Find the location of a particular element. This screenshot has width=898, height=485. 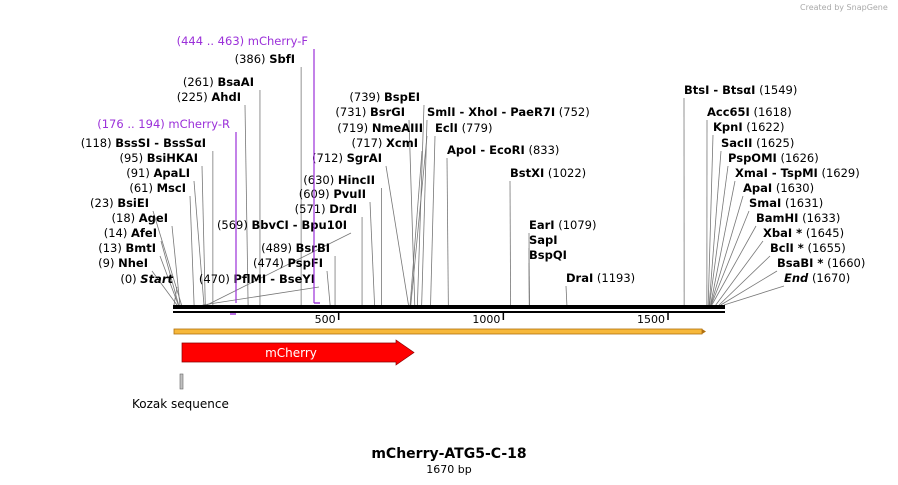

site-label: SapI is located at coordinates (543, 240).